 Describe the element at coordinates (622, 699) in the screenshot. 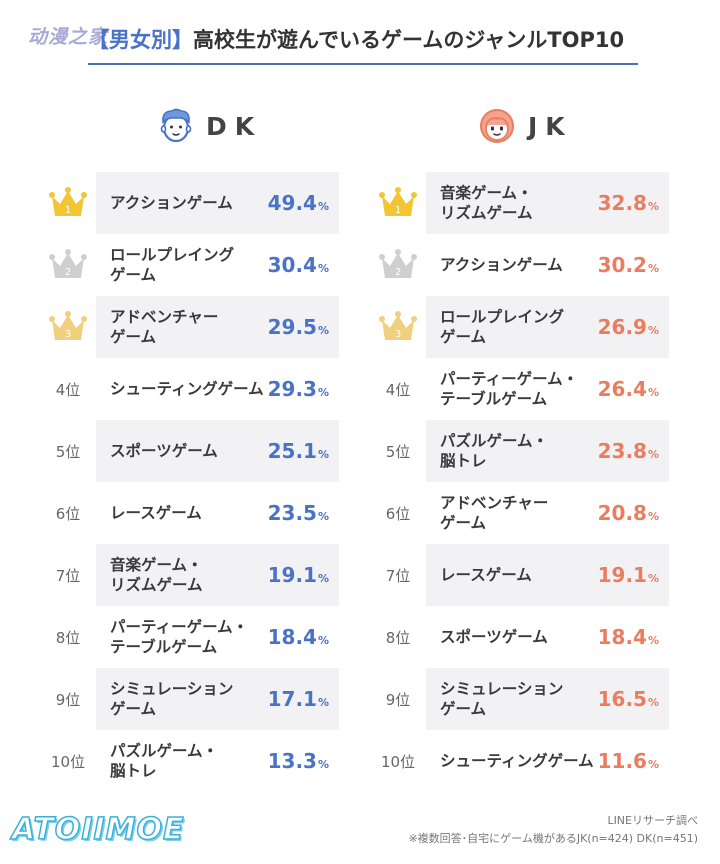

I see `percentage-number: 16.5` at that location.